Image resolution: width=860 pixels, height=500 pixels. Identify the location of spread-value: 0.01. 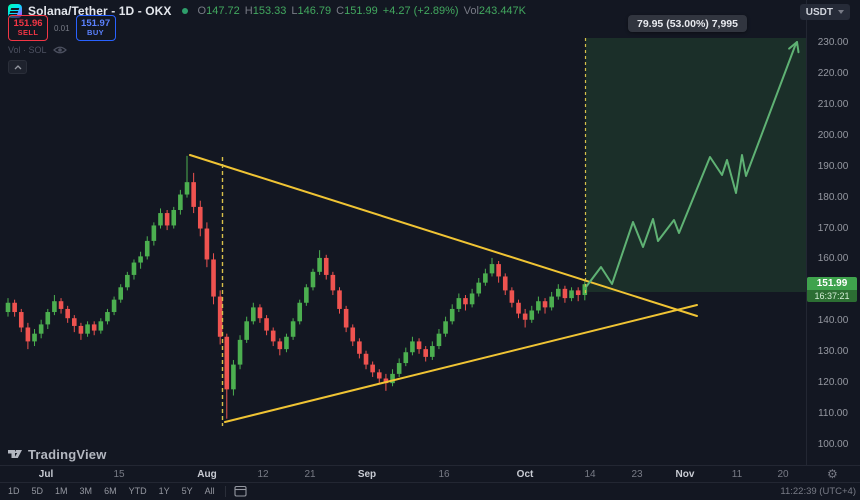
(62, 28).